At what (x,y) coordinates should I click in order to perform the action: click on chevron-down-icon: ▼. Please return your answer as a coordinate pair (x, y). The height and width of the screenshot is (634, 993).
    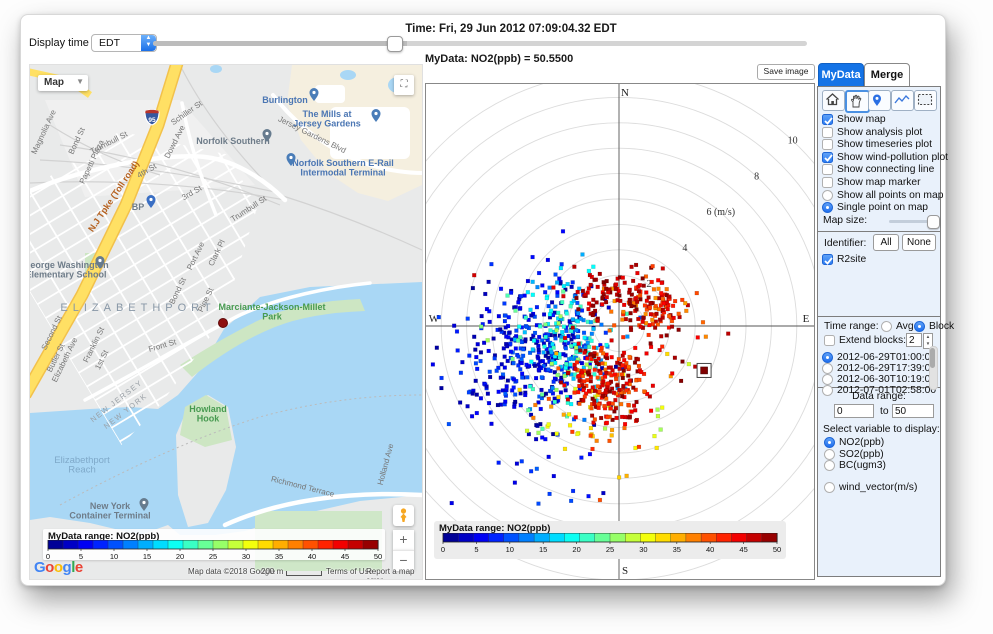
    Looking at the image, I should click on (80, 81).